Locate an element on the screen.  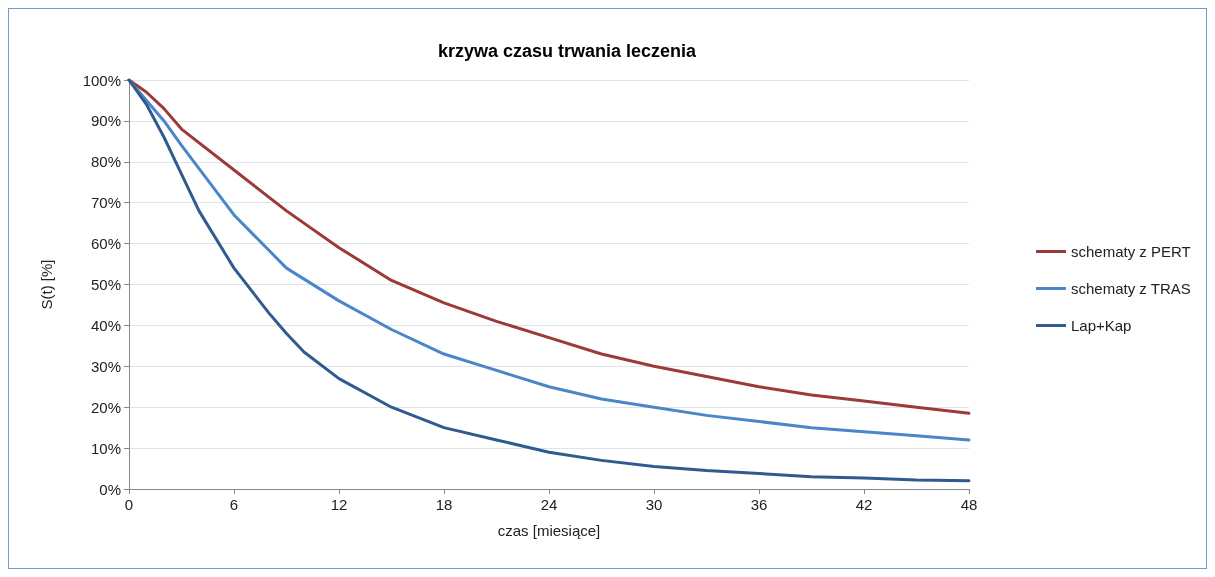
chart-title: krzywa czasu trwania leczenia is located at coordinates (567, 51).